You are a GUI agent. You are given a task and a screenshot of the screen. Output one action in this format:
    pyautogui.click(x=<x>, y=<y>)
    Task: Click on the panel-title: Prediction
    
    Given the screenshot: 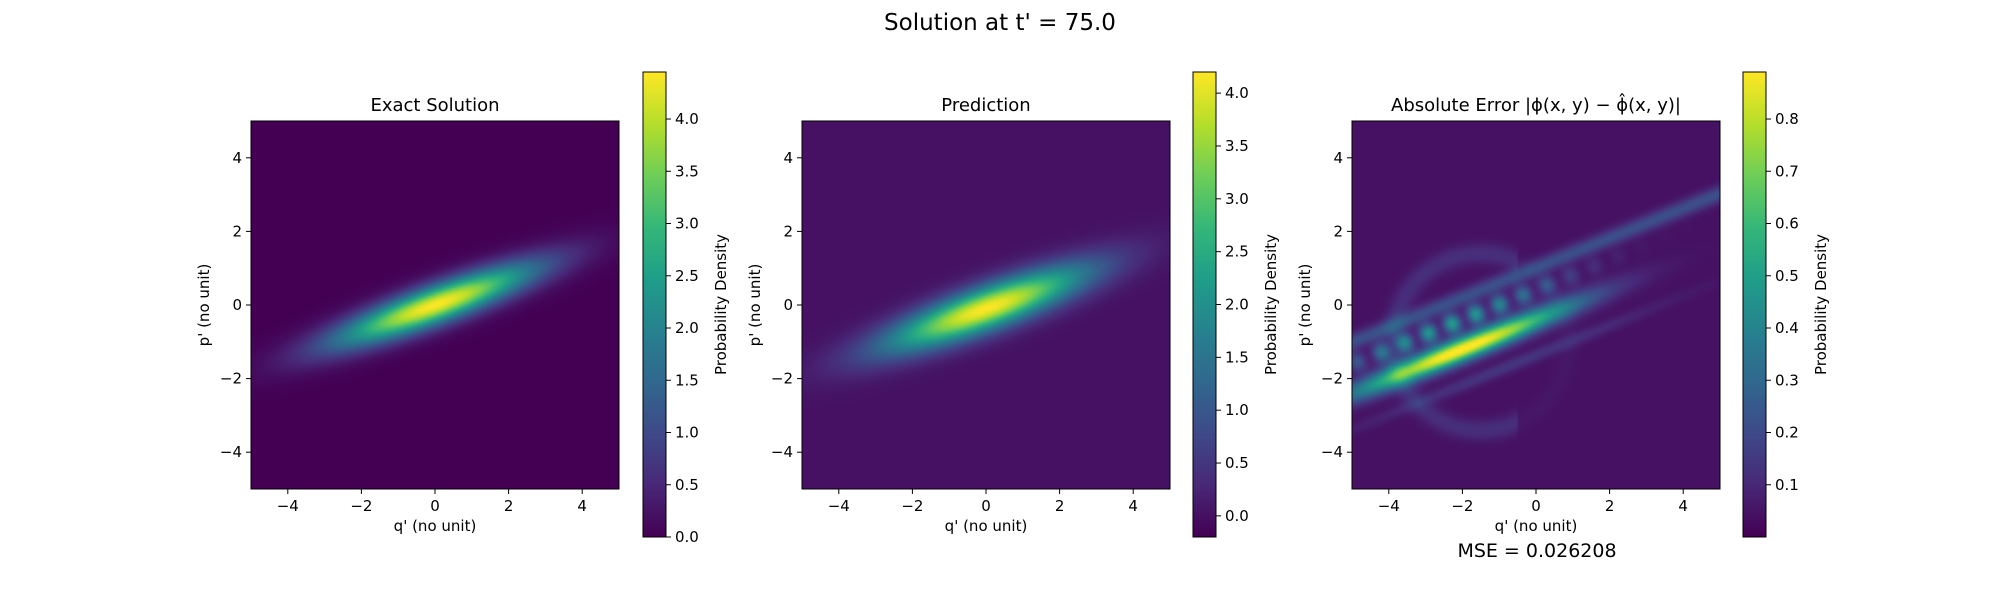 What is the action you would take?
    pyautogui.click(x=985, y=105)
    